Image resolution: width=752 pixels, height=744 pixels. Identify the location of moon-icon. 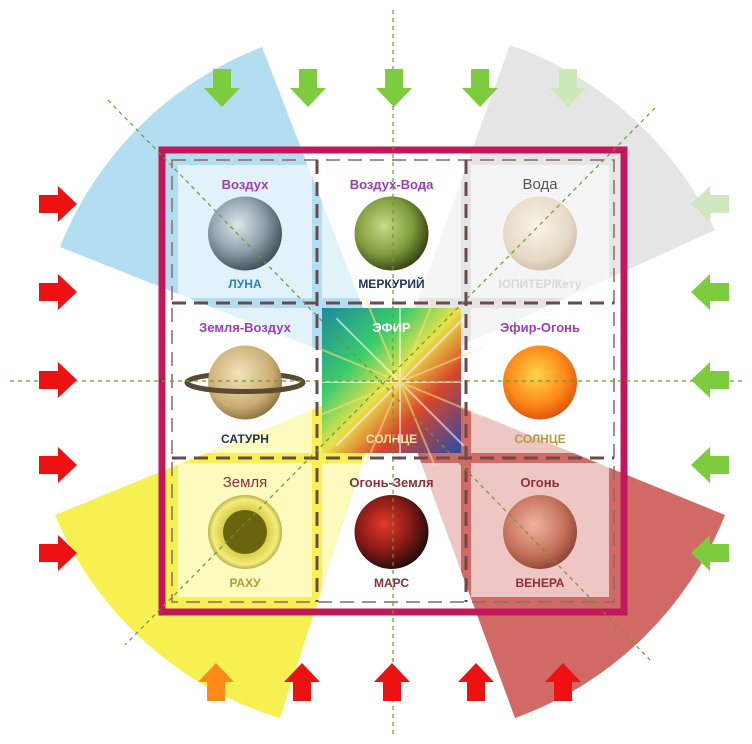
(245, 233).